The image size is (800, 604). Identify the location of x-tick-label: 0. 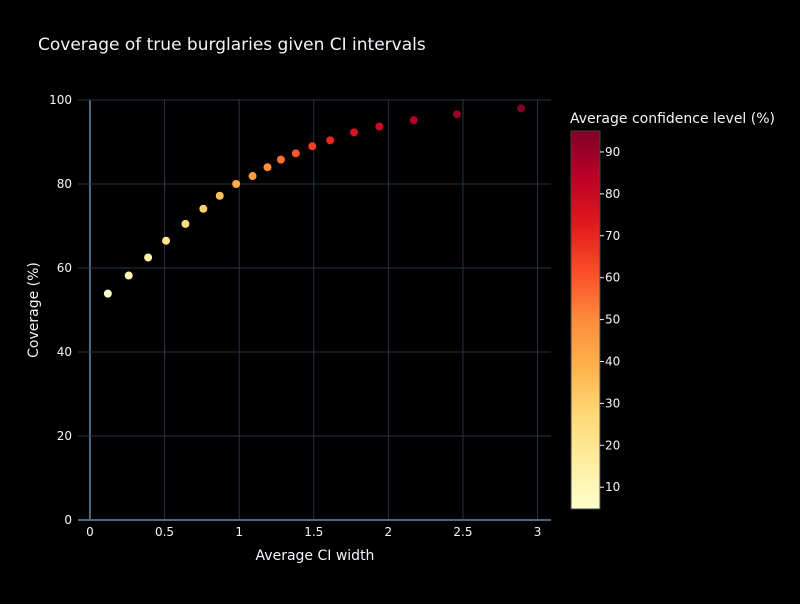
(90, 532).